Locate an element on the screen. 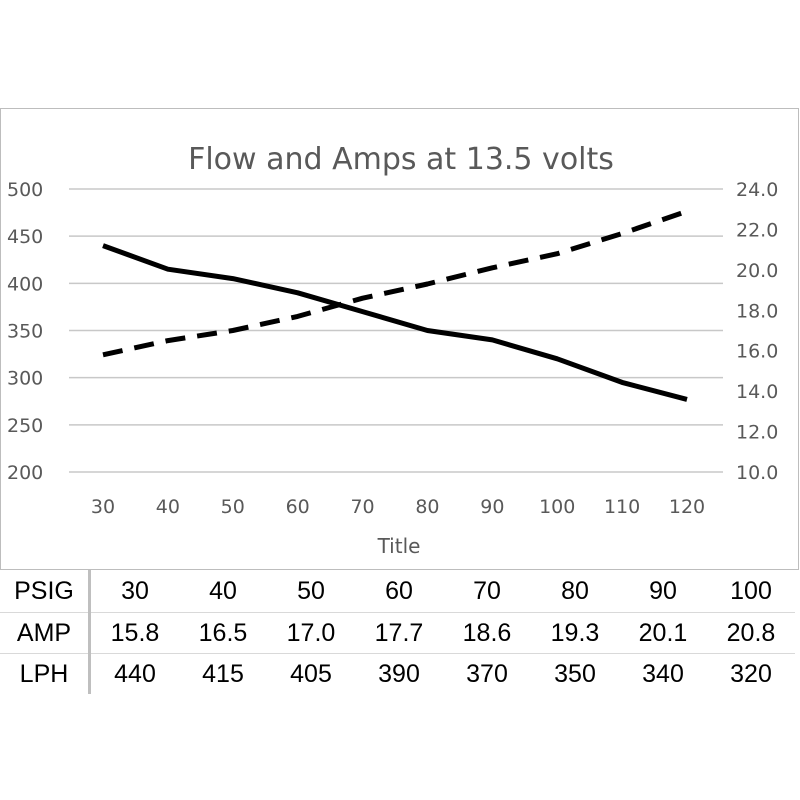 The height and width of the screenshot is (800, 800). table-cell: 60 is located at coordinates (399, 590).